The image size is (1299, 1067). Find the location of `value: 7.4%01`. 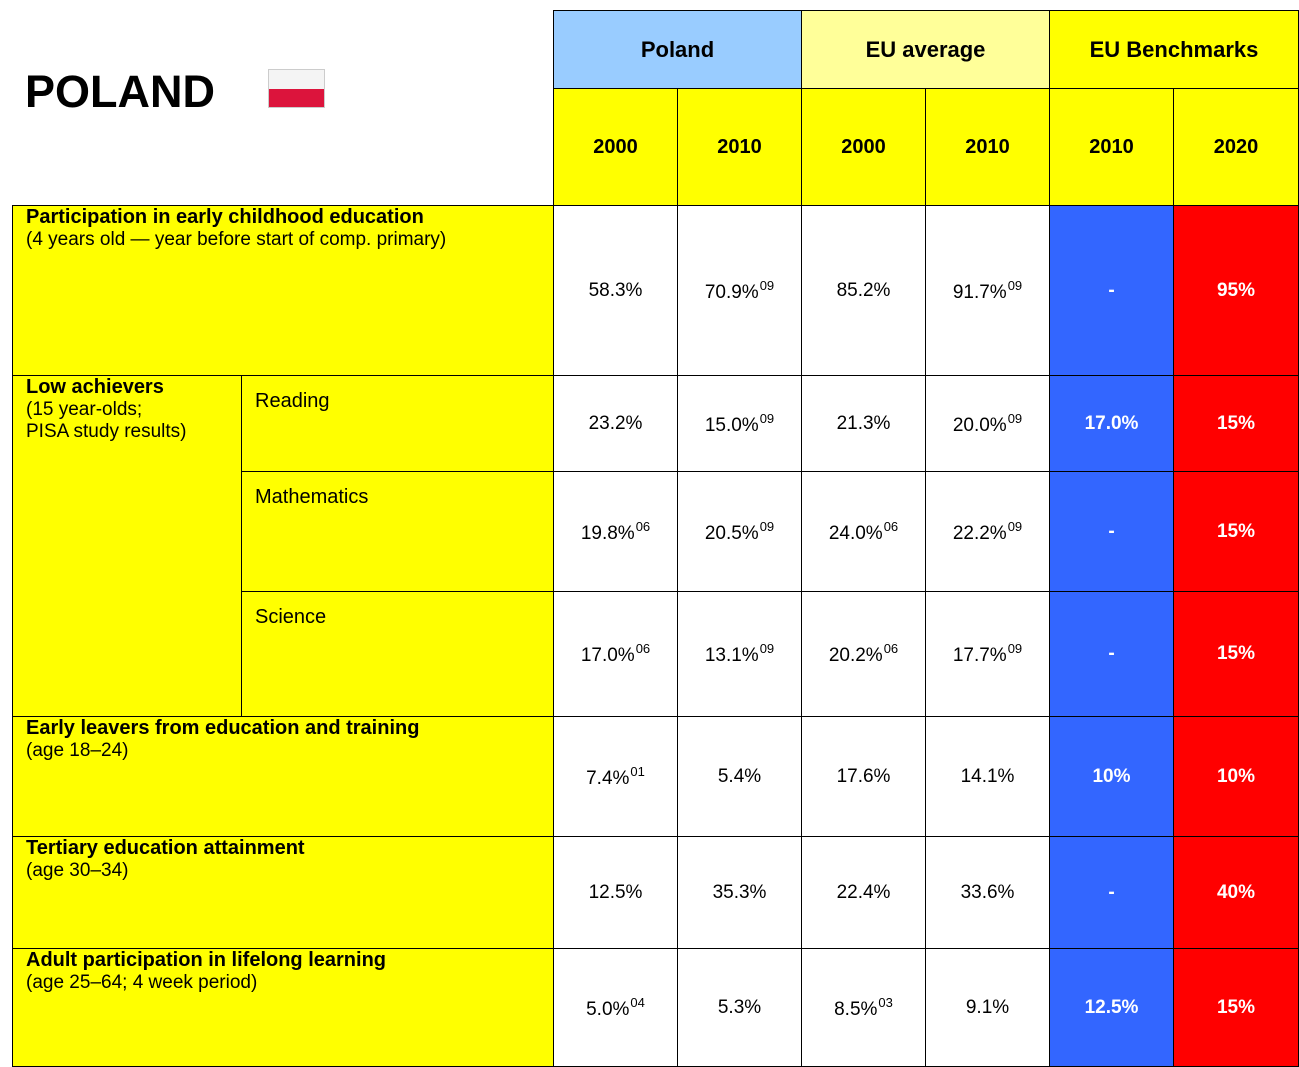

value: 7.4%01 is located at coordinates (615, 777).